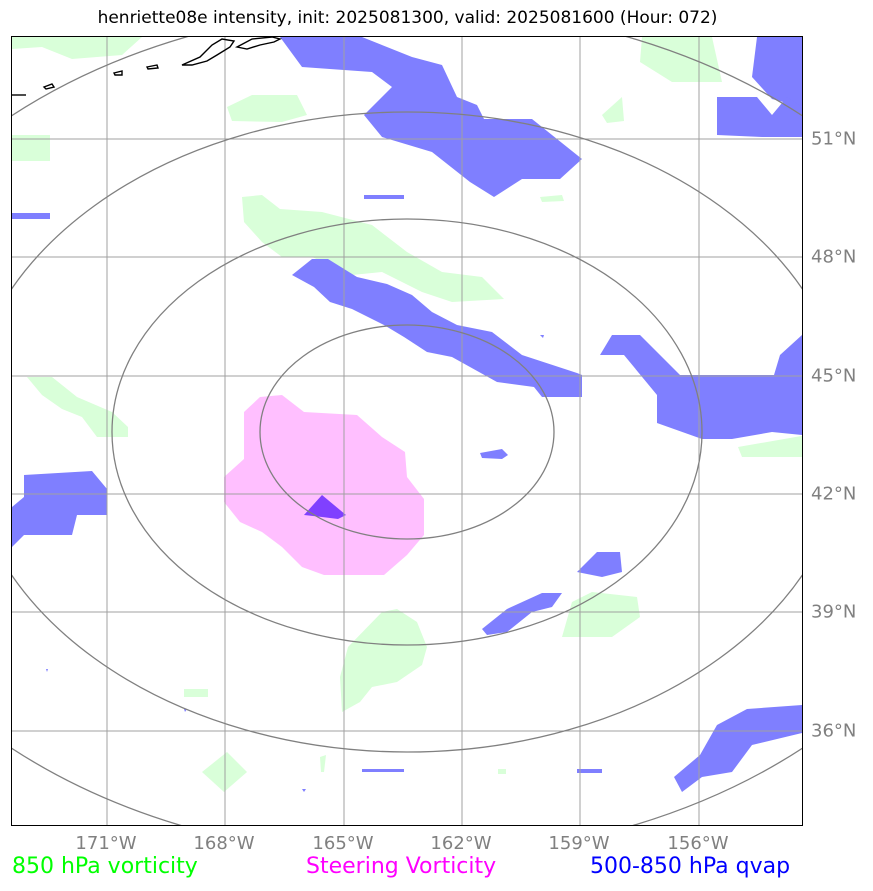 The height and width of the screenshot is (891, 873). I want to click on lon-label-159w: 159°W, so click(579, 843).